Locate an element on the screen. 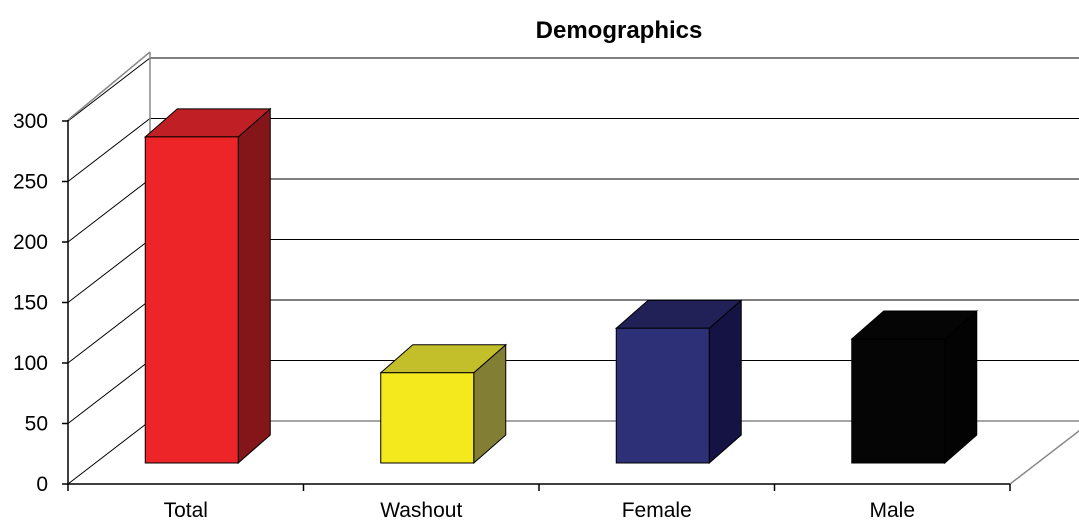 The height and width of the screenshot is (522, 1079). y-tick-label: 50 is located at coordinates (36, 424).